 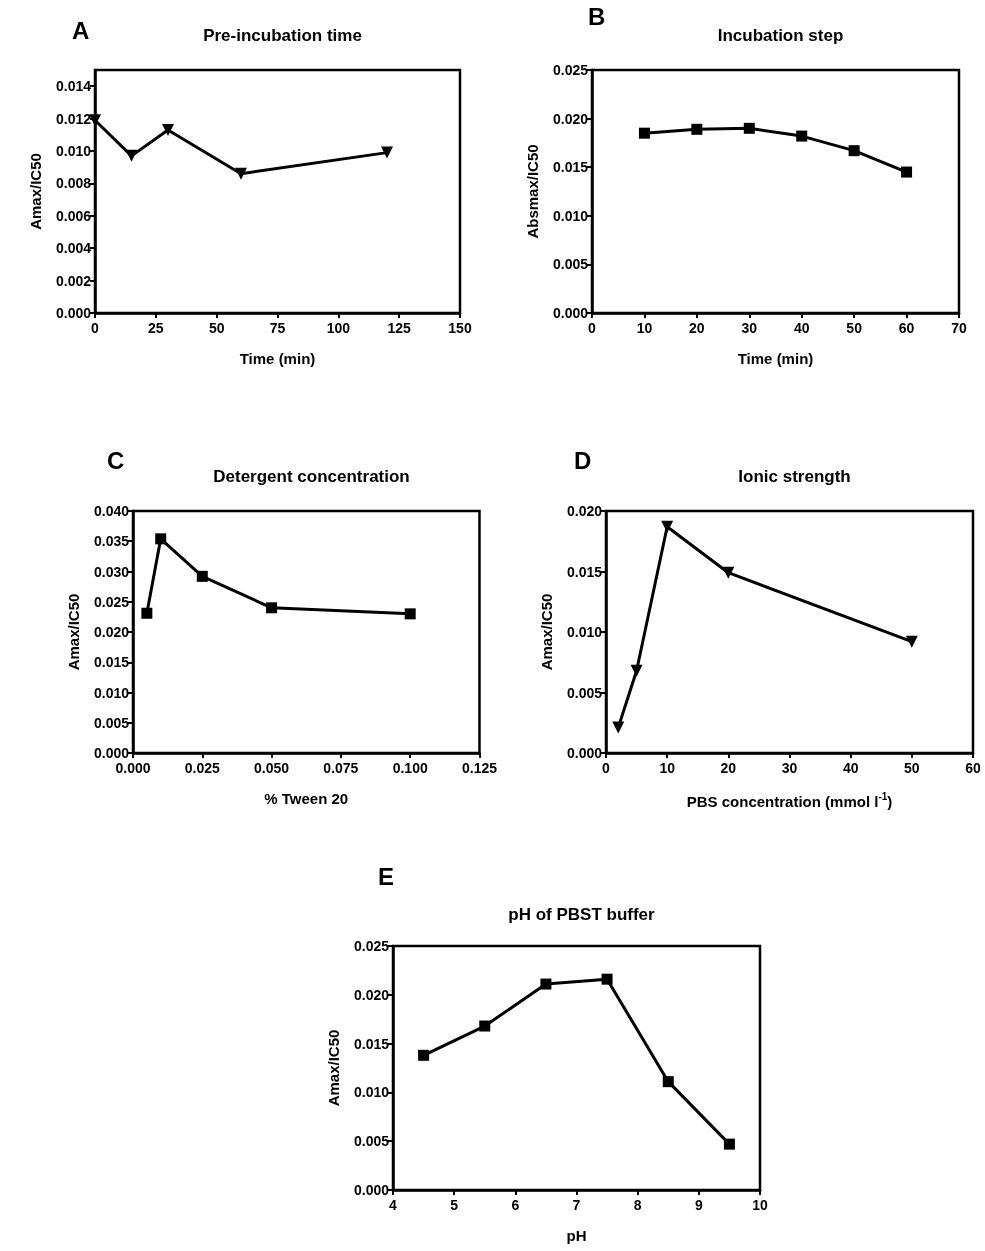 What do you see at coordinates (277, 328) in the screenshot?
I see `x-tick-label: 75` at bounding box center [277, 328].